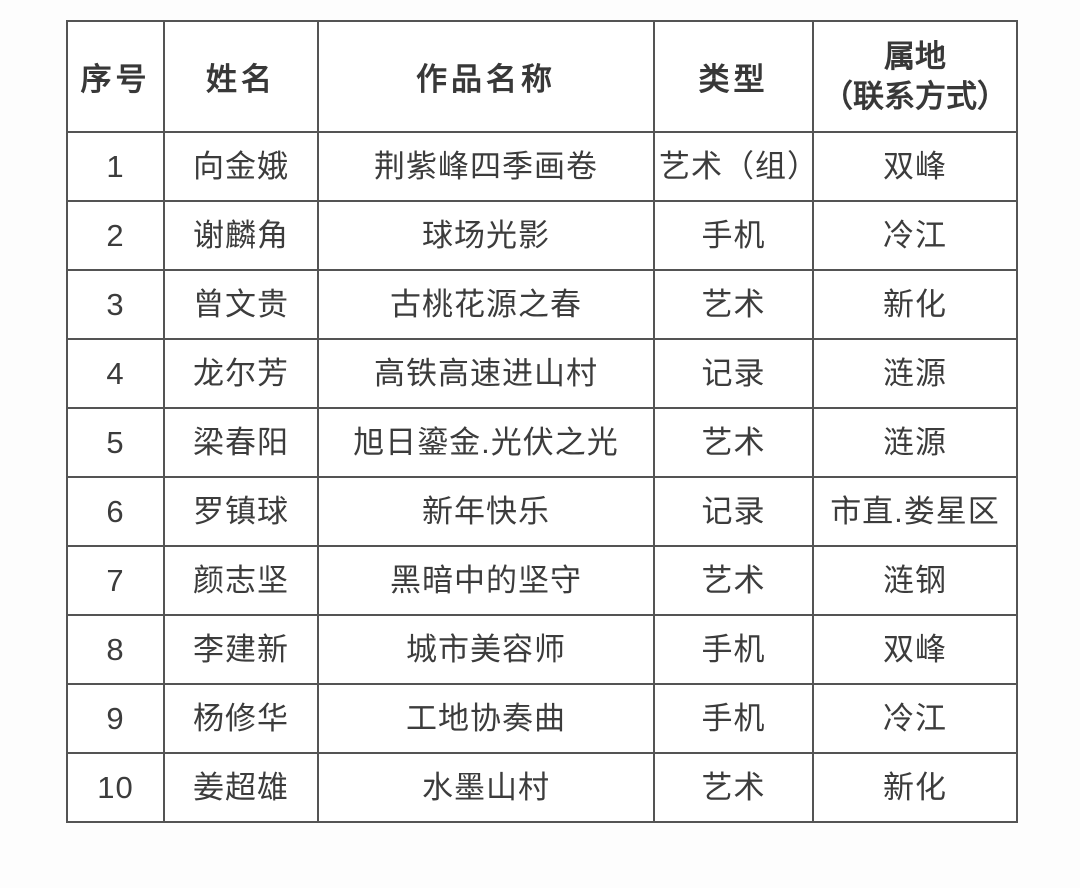  I want to click on table-row: 3 曾文贵 古桃花源之春 艺术 新化, so click(542, 304).